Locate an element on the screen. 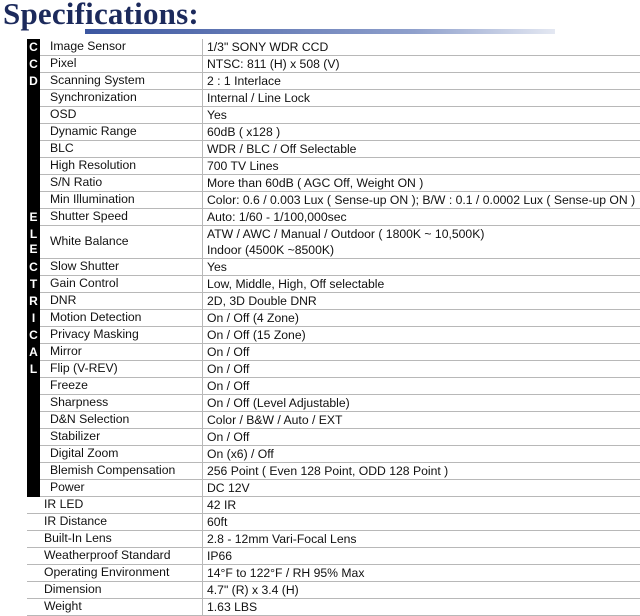 This screenshot has height=616, width=640. spec-value: On / Off is located at coordinates (421, 437).